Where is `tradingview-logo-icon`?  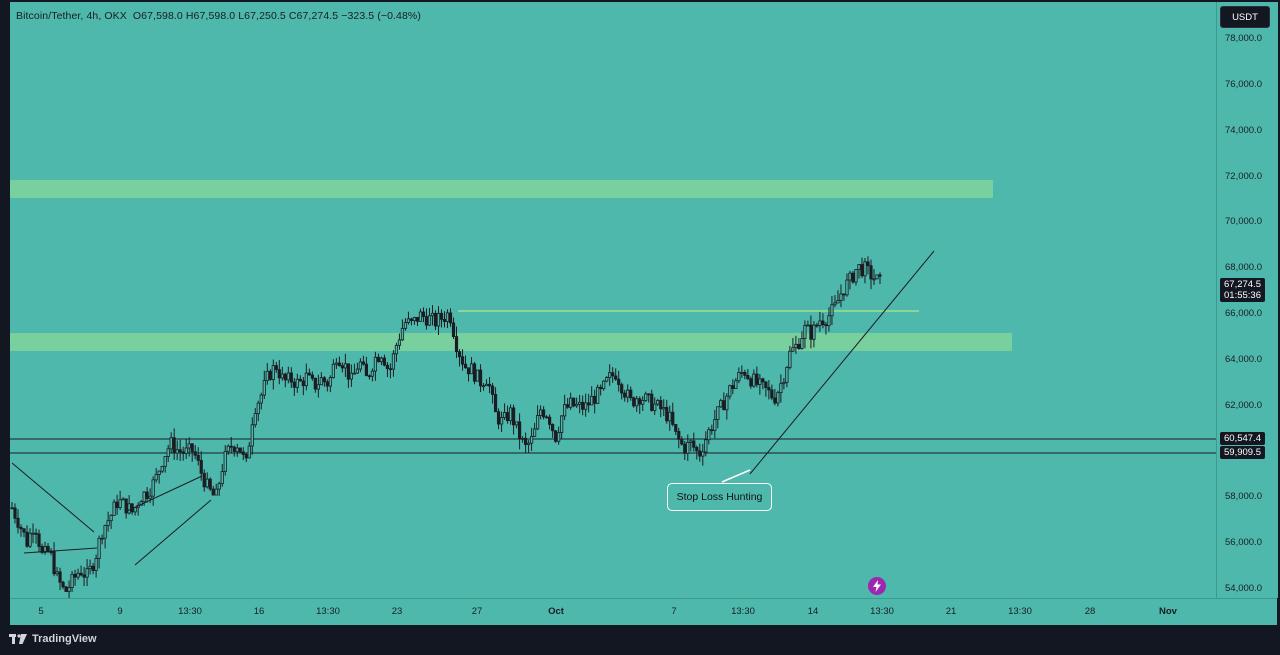 tradingview-logo-icon is located at coordinates (18, 639).